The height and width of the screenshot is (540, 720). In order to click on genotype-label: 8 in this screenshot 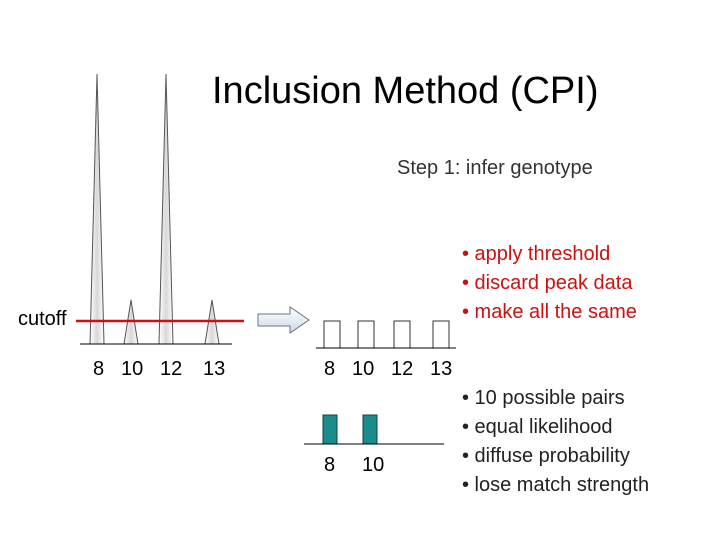, I will do `click(330, 465)`.